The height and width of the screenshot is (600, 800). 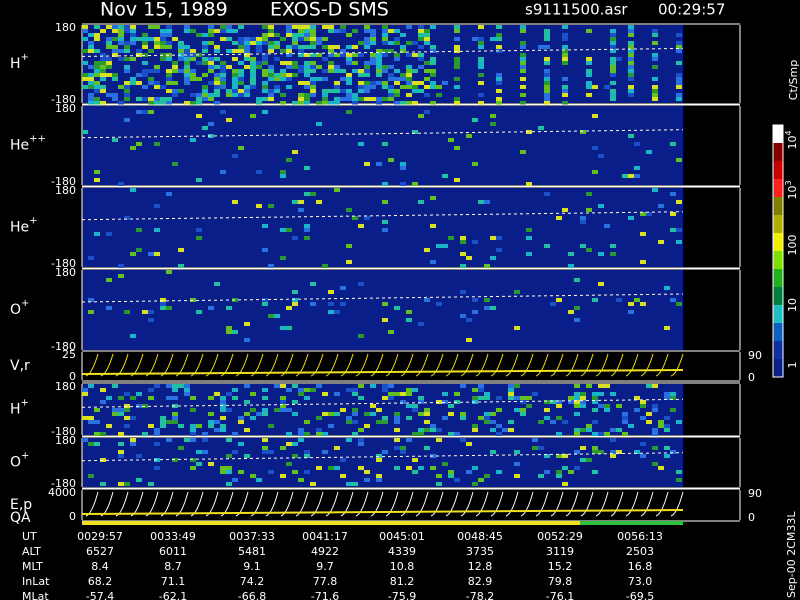 I want to click on colorbar-cell, so click(x=778, y=152).